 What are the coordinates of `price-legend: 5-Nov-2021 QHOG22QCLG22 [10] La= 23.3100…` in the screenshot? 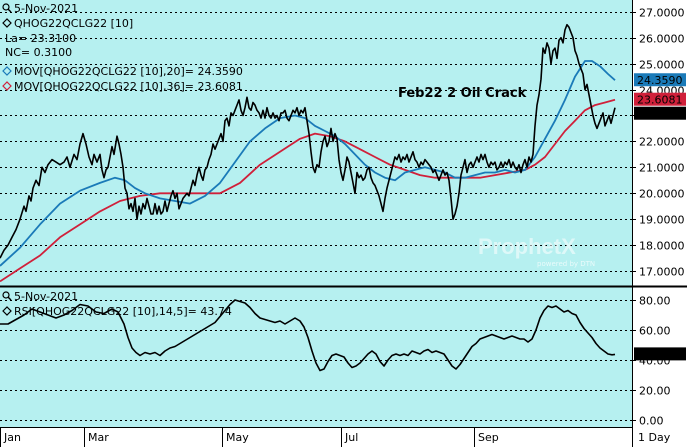 It's located at (122, 47).